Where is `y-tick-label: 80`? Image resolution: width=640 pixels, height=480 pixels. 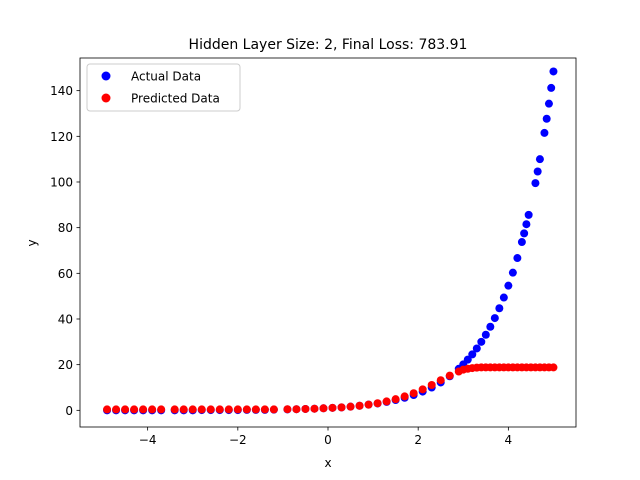
y-tick-label: 80 is located at coordinates (65, 228).